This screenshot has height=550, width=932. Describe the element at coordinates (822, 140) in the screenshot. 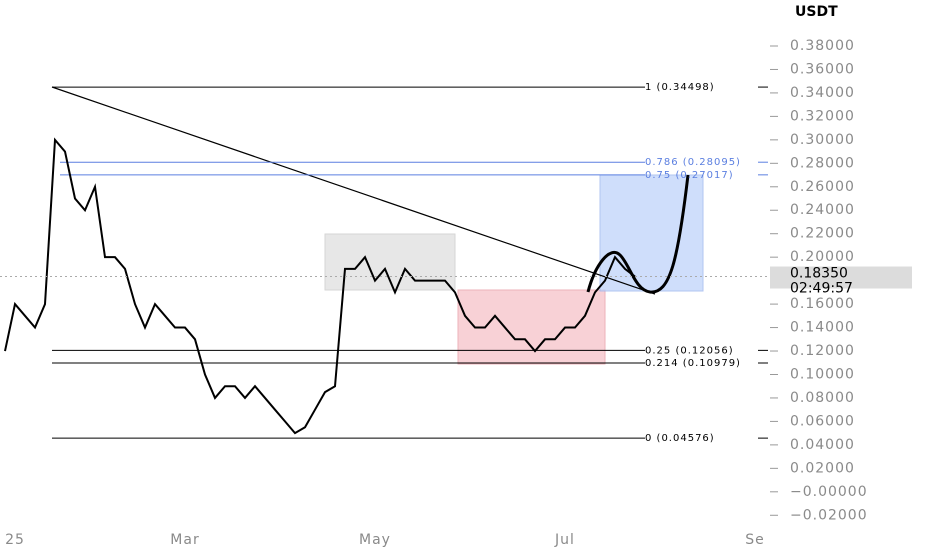

I see `y-tick-label: 0.30000` at that location.